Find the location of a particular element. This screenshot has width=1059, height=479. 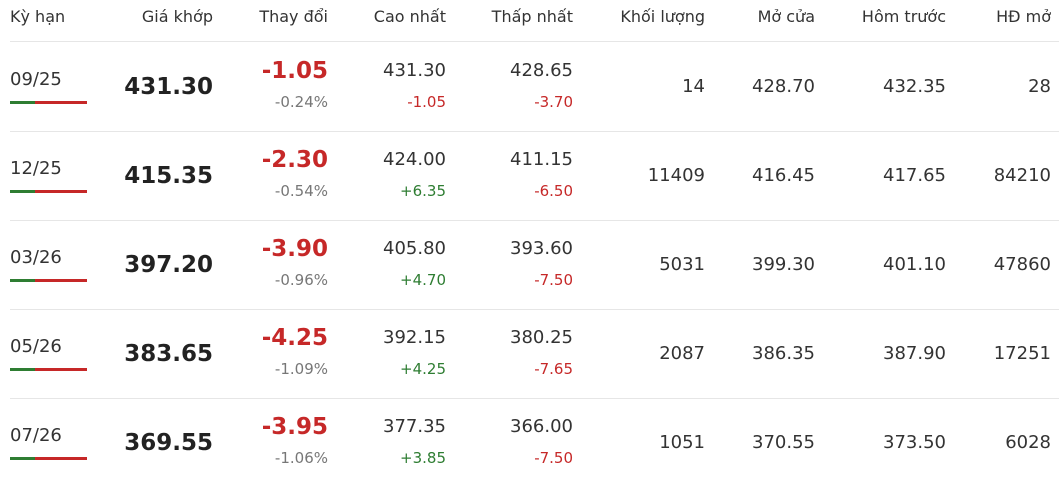

term: 12/25 is located at coordinates (36, 168).